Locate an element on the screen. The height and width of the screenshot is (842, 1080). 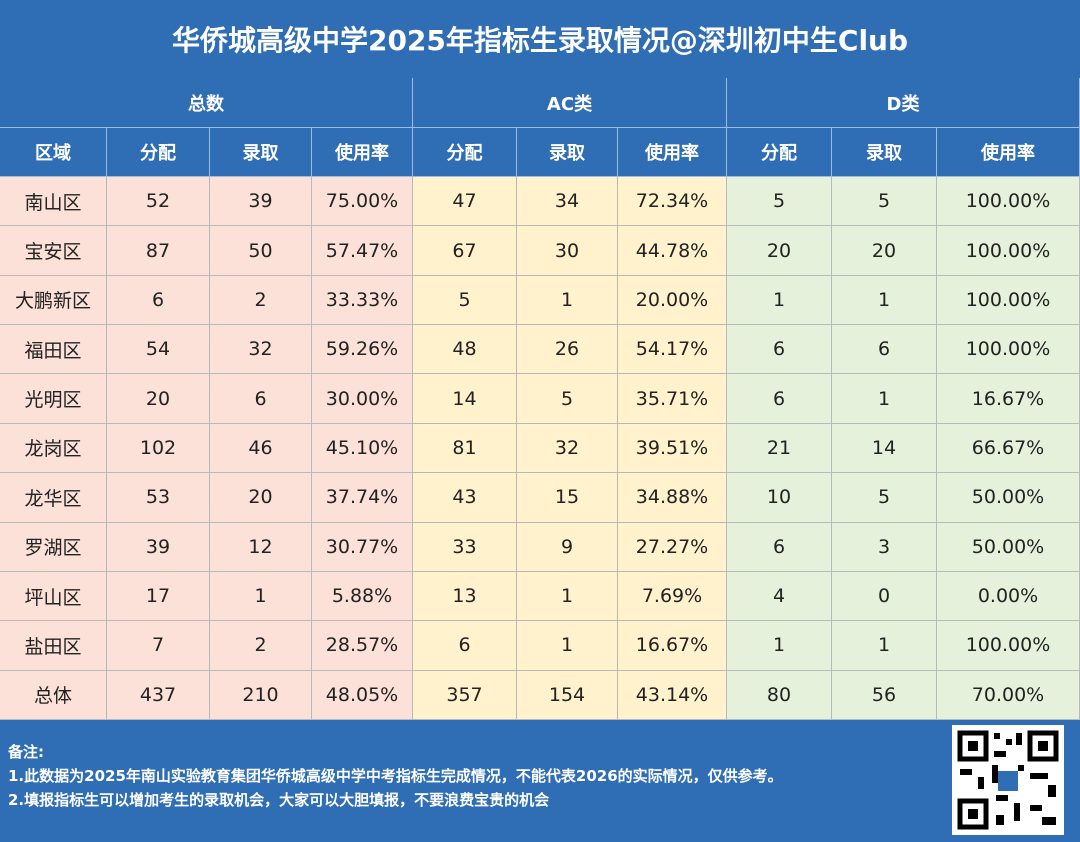
table-cell: 0.00% is located at coordinates (1008, 596).